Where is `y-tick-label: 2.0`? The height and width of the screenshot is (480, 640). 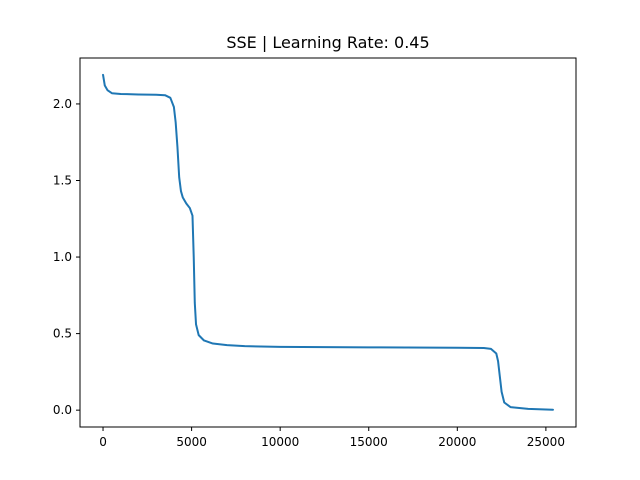 y-tick-label: 2.0 is located at coordinates (62, 104).